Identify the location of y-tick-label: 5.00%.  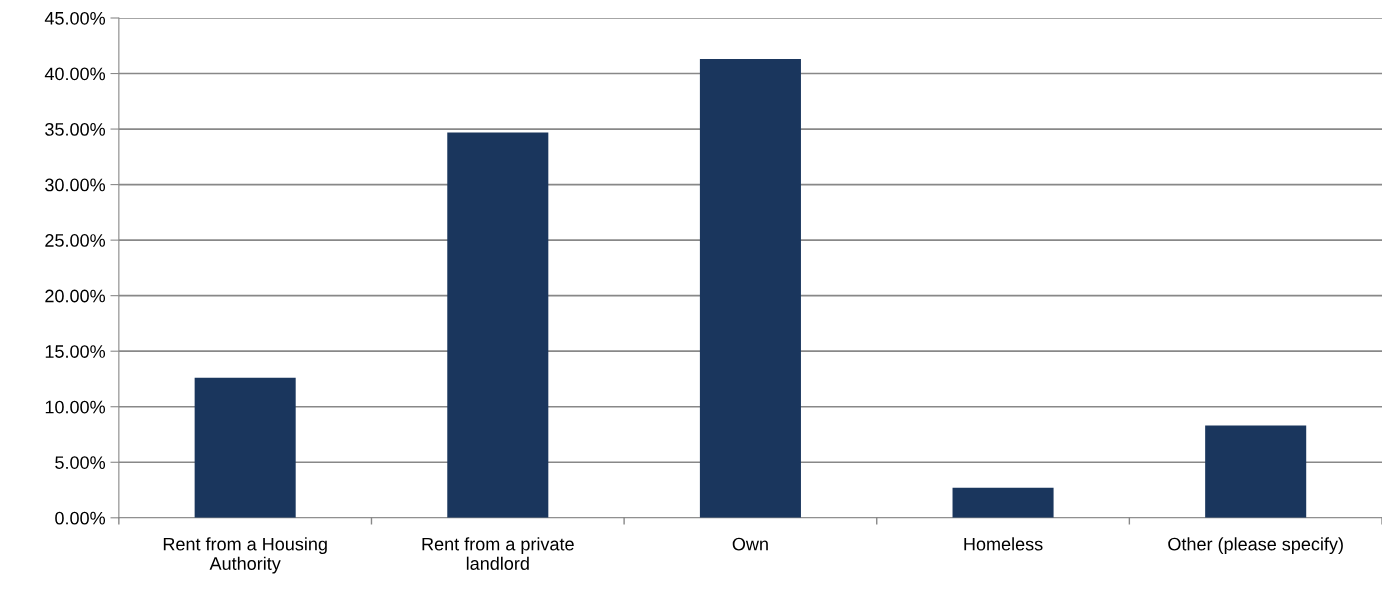
(80, 462).